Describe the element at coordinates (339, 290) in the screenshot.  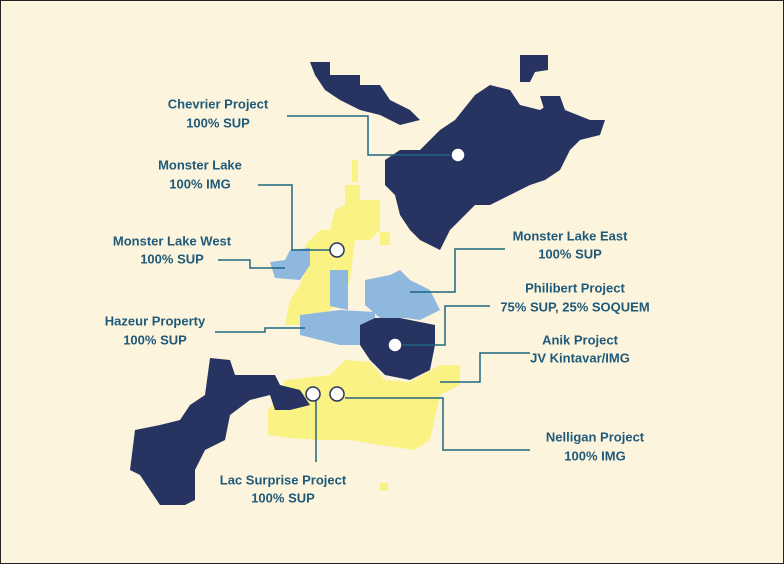
I see `middle-claim` at that location.